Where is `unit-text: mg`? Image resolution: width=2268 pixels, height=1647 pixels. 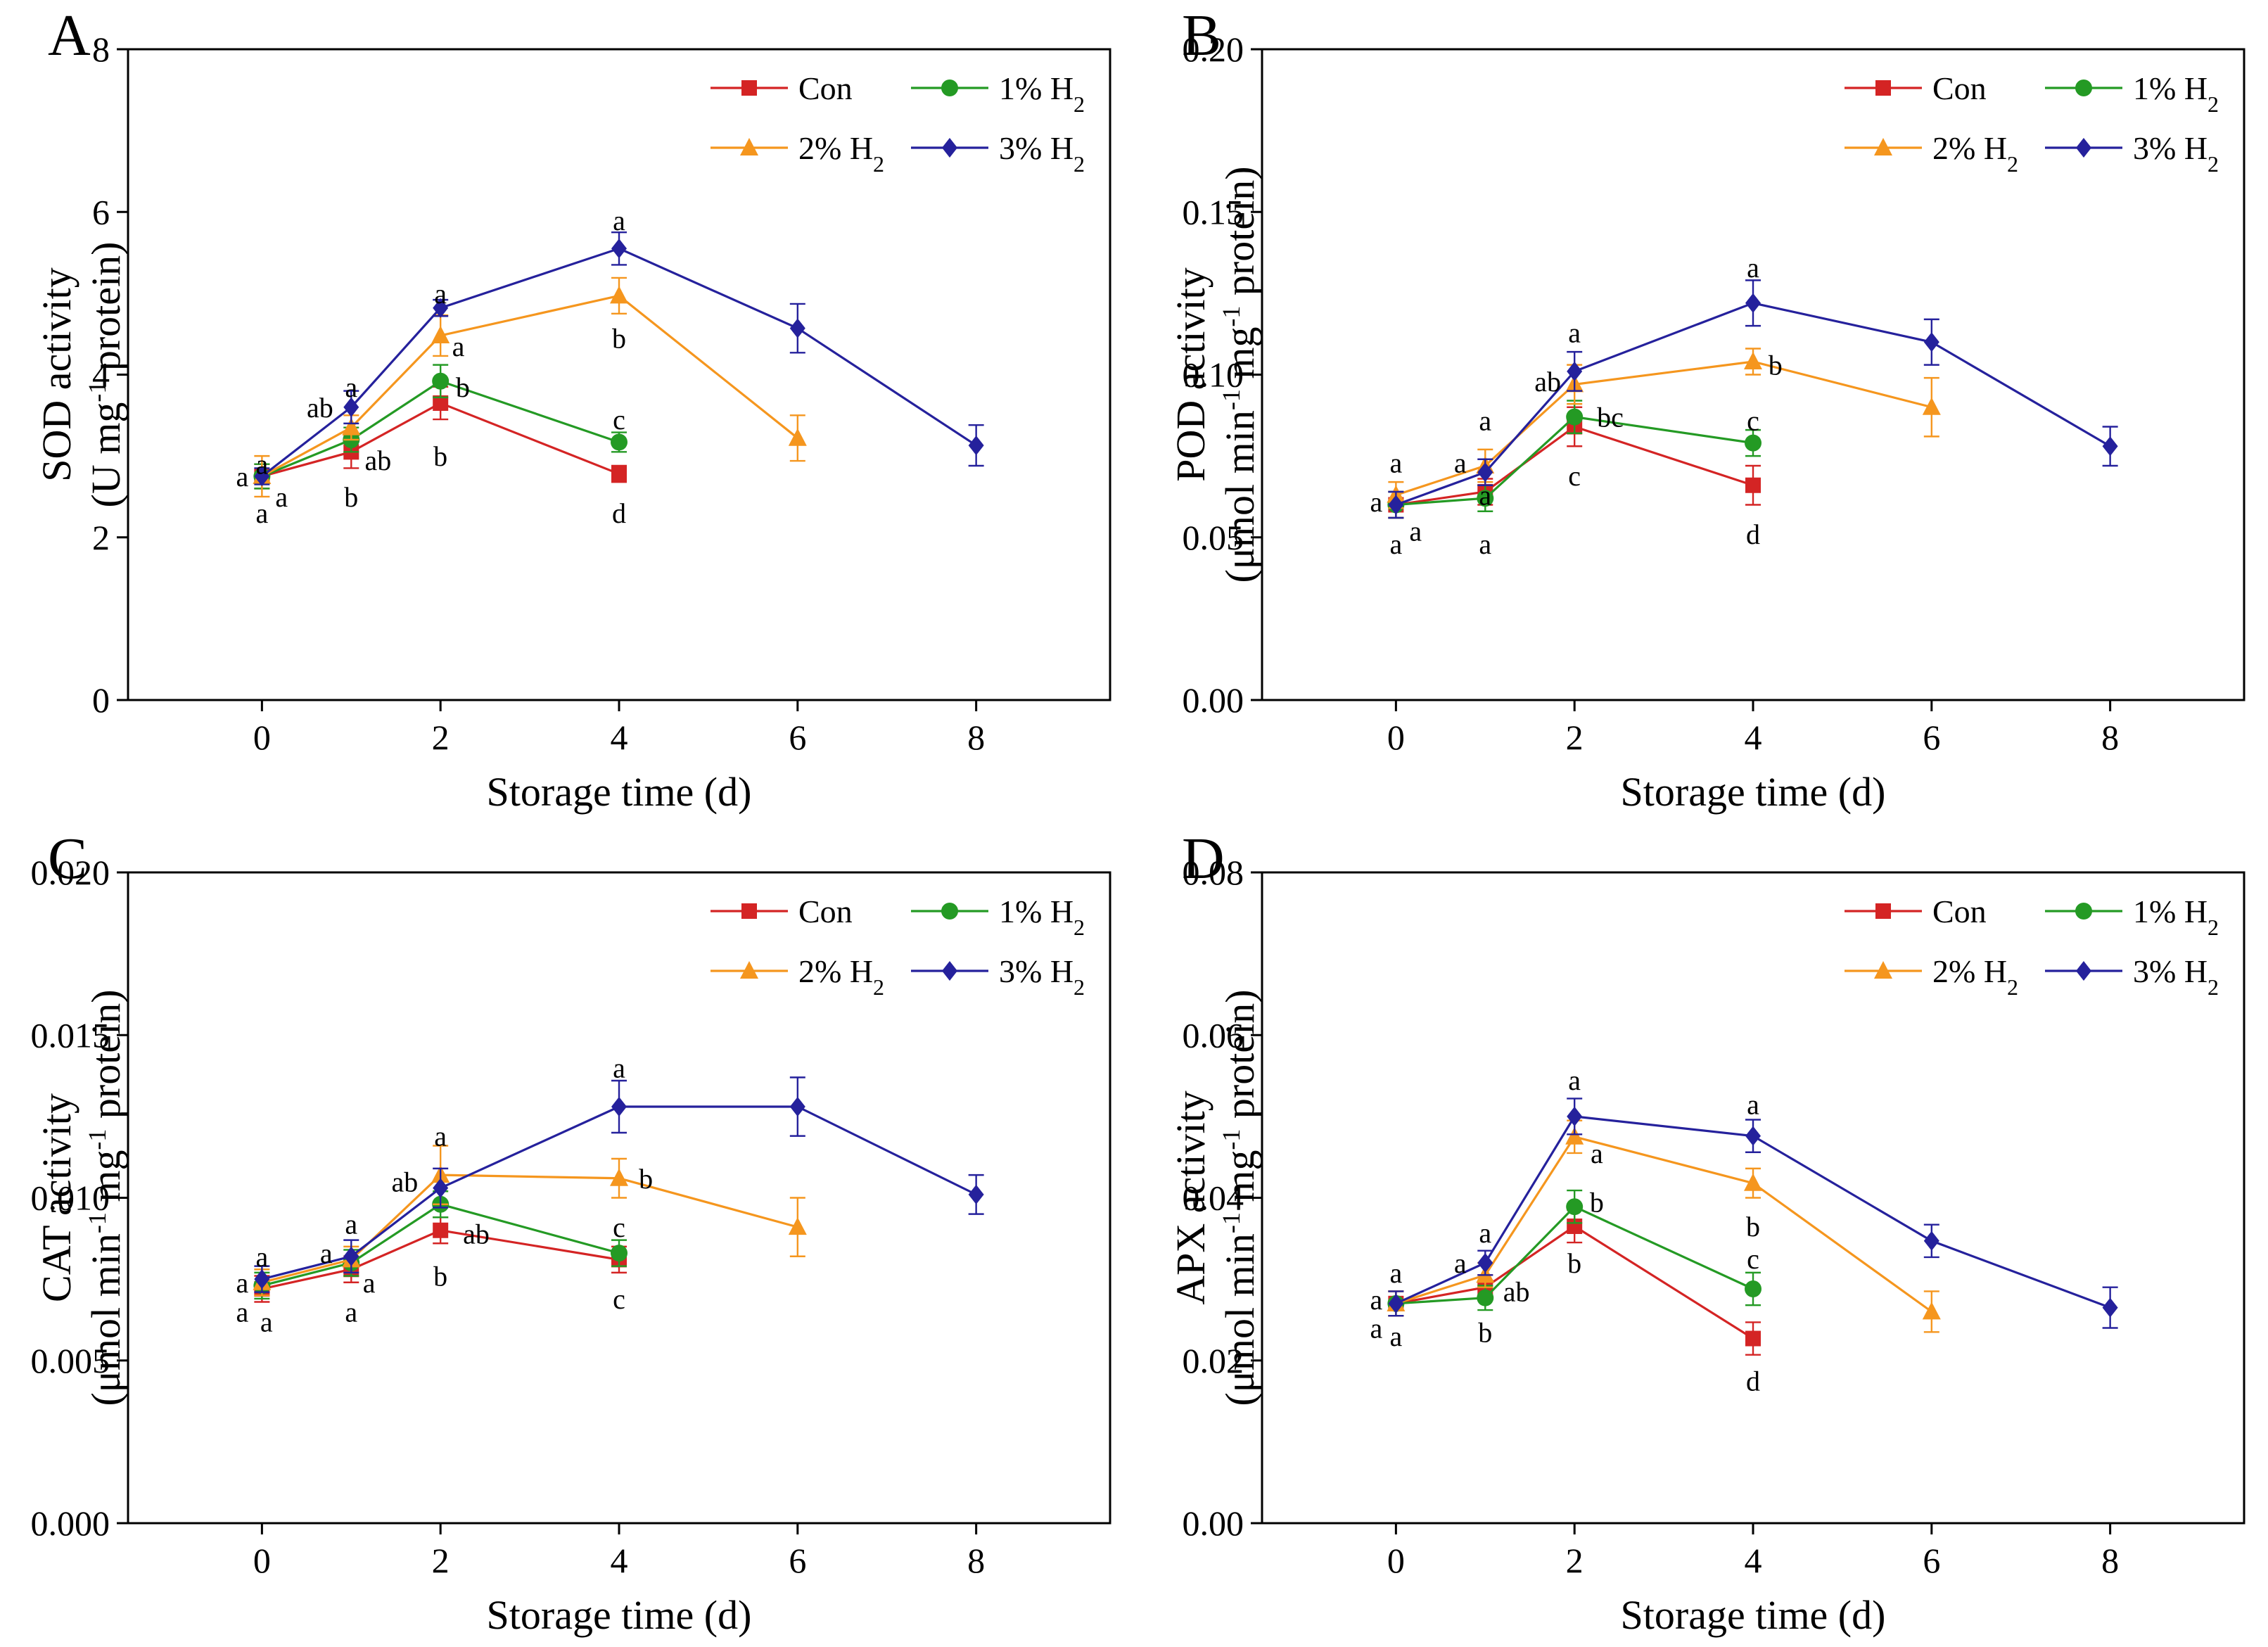
unit-text: mg is located at coordinates (1240, 1181).